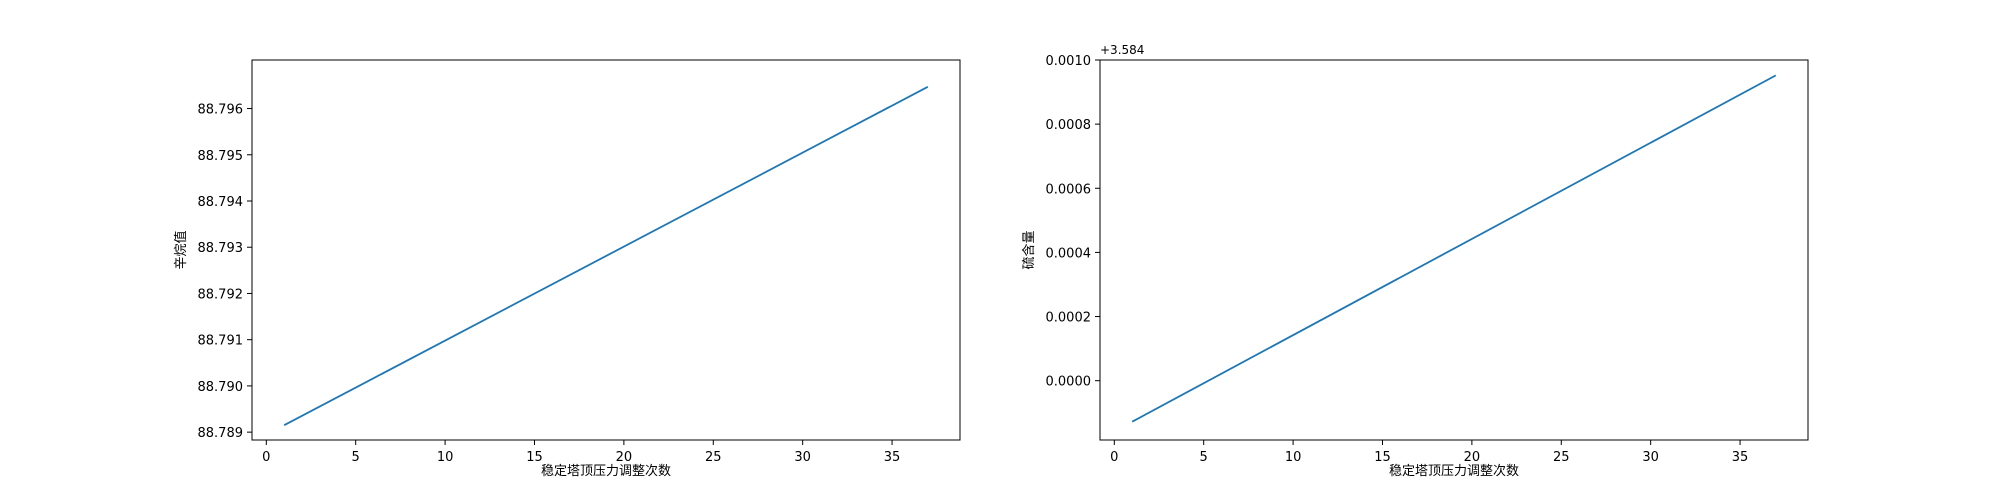 The image size is (2000, 500). Describe the element at coordinates (221, 110) in the screenshot. I see `y-tick-label: 88.796` at that location.